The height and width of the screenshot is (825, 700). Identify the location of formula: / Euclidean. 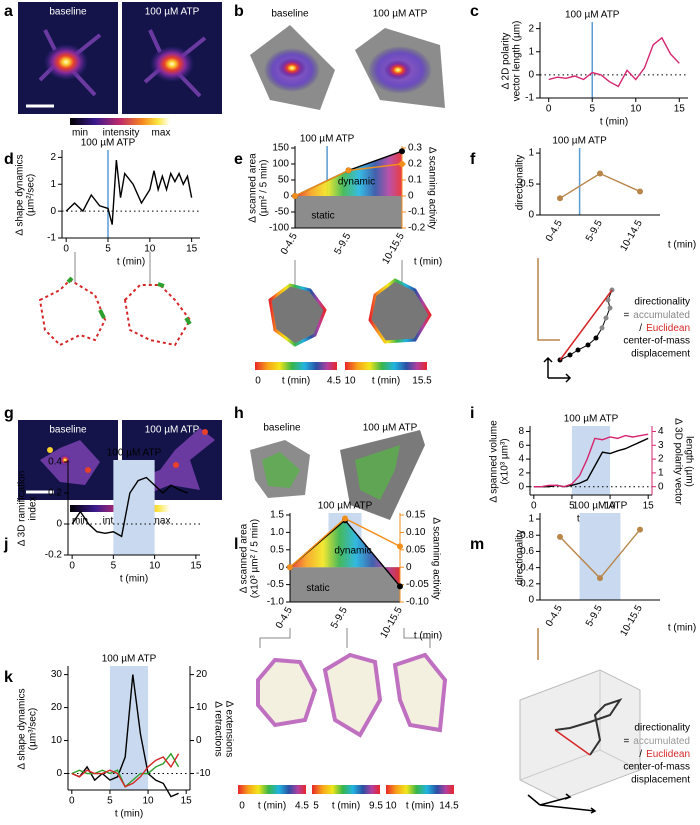
(664, 754).